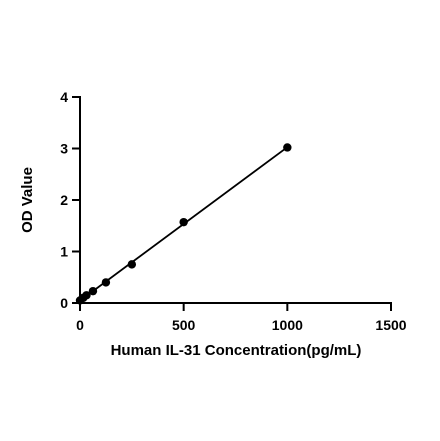 The height and width of the screenshot is (441, 440). Describe the element at coordinates (236, 350) in the screenshot. I see `x-axis-title: Human IL-31 Concentration(pg/mL)` at that location.